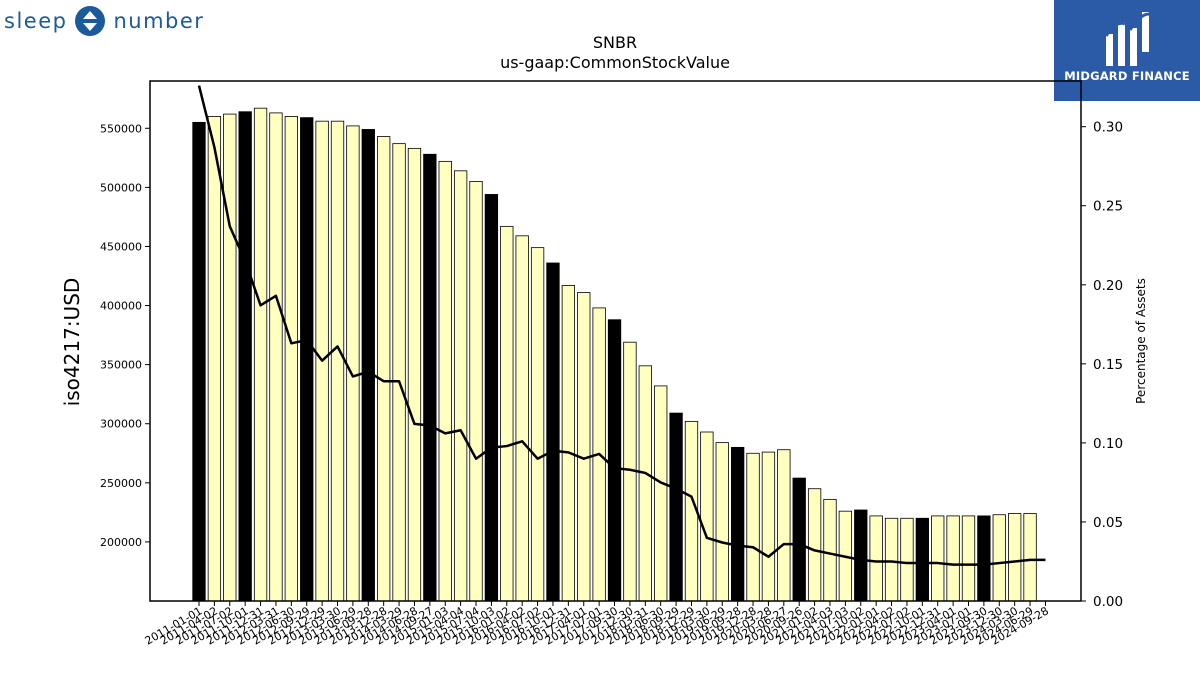 Image resolution: width=1200 pixels, height=675 pixels. I want to click on y2-axis-label: Percentage of Assets, so click(1141, 341).